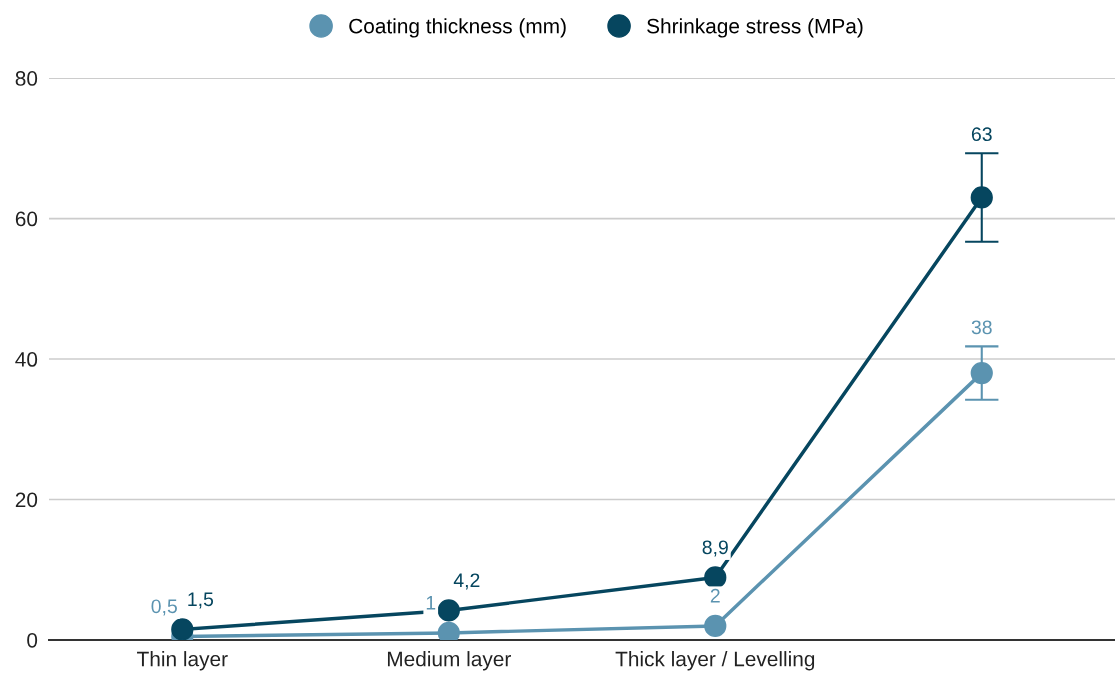 This screenshot has width=1115, height=679. Describe the element at coordinates (466, 581) in the screenshot. I see `data-label: 4,2` at that location.